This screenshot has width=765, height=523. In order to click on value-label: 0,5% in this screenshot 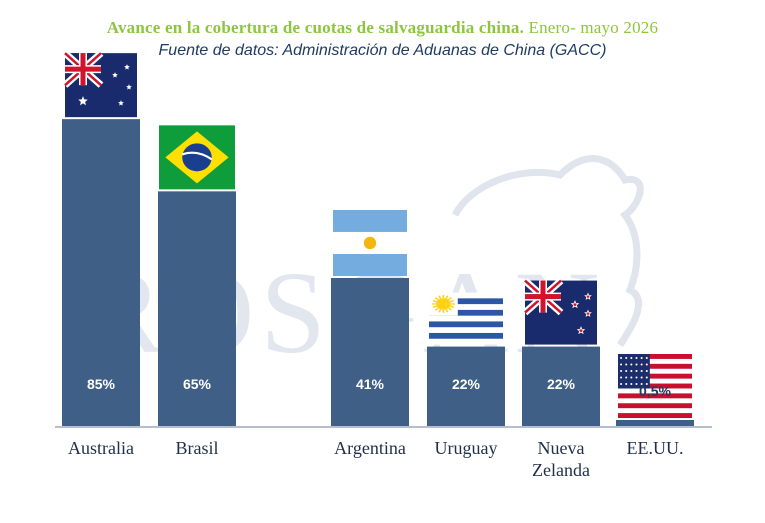, I will do `click(655, 391)`.